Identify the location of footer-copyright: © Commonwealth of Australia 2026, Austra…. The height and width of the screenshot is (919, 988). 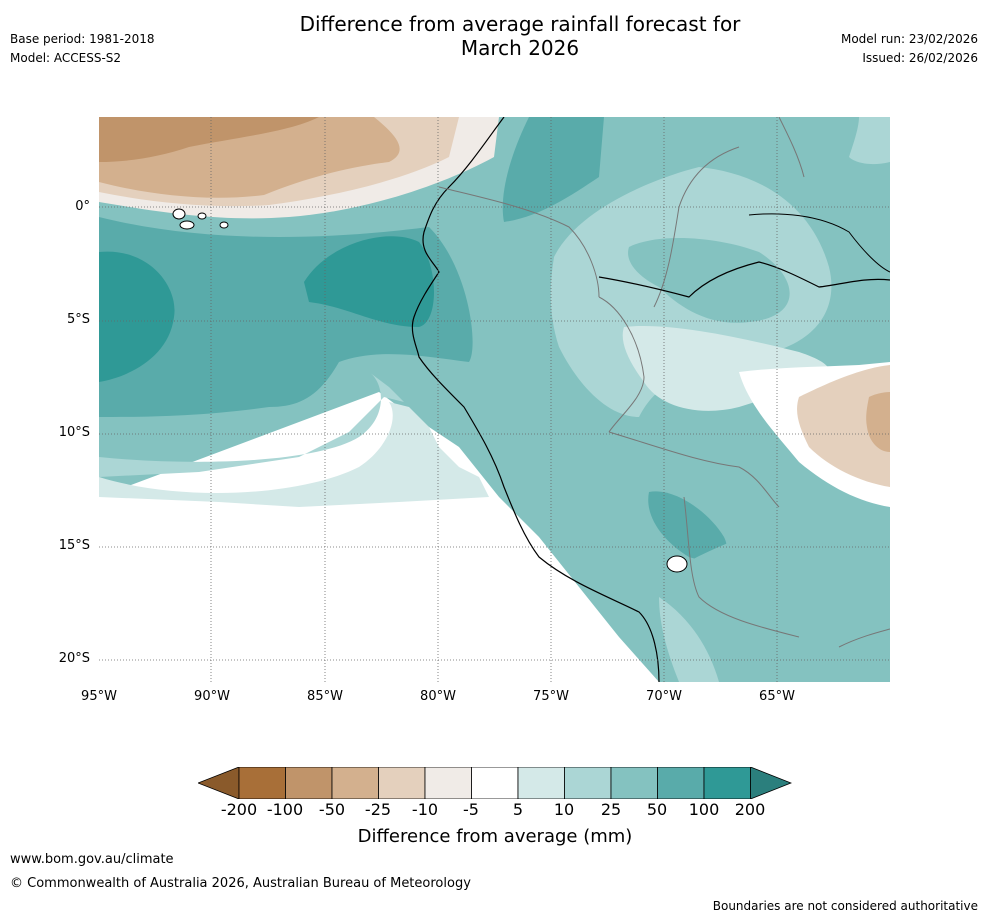
(240, 883).